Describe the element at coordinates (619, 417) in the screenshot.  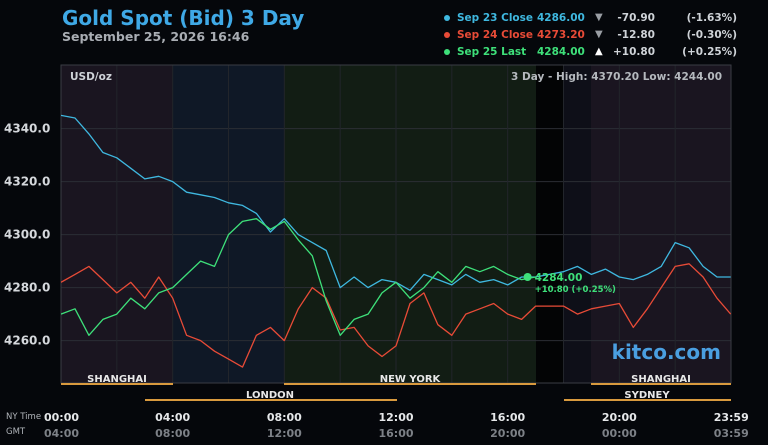
I see `x-tick-ny: 20:00` at that location.